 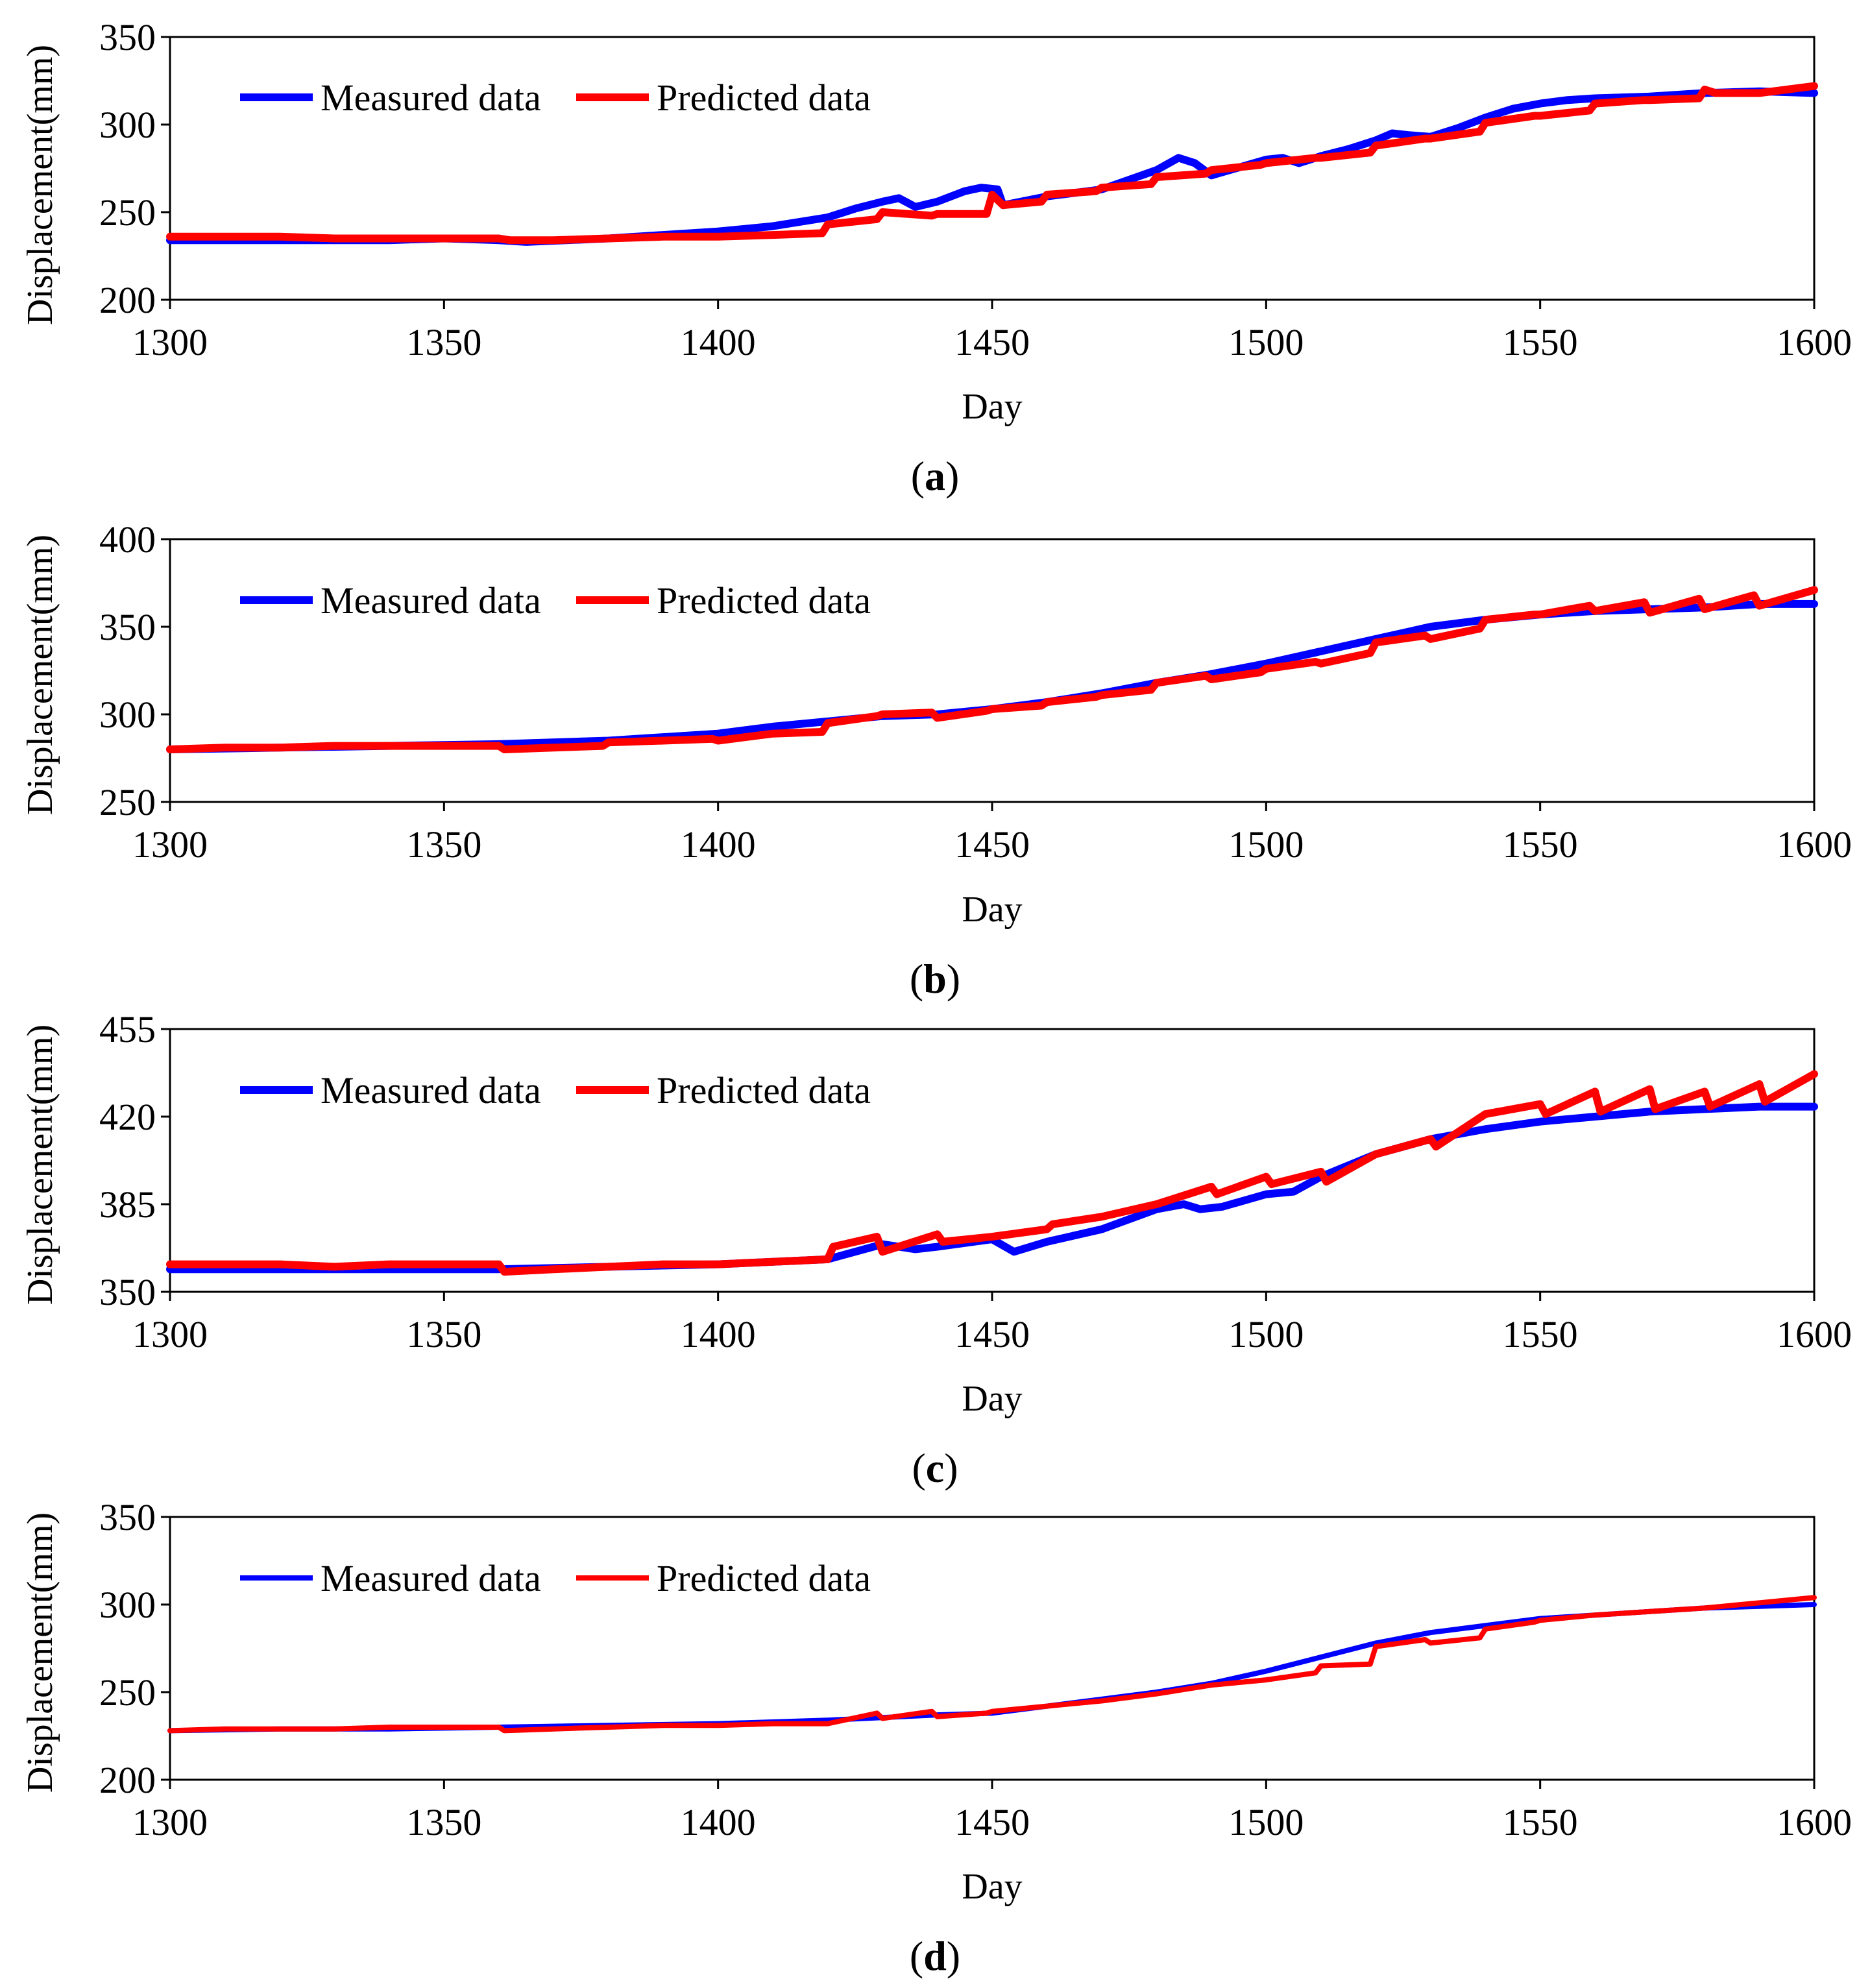 I want to click on y-tick-label: 420, so click(x=127, y=1117).